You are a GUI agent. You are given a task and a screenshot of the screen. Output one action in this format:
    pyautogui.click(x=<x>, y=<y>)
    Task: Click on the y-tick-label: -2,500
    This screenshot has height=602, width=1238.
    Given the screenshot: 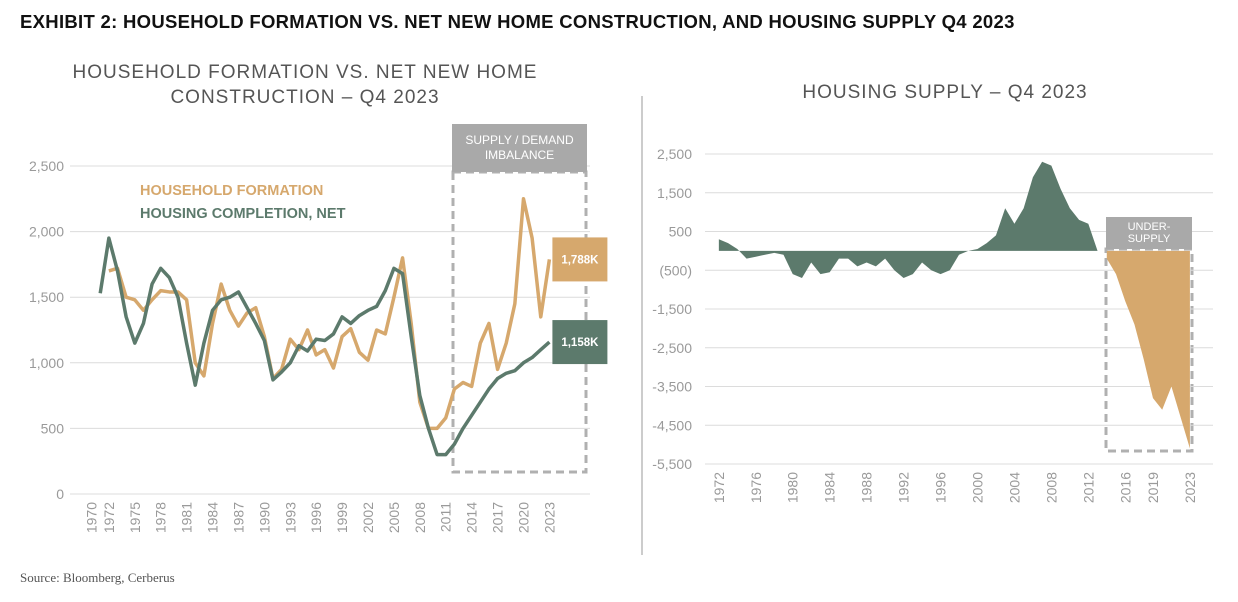 What is the action you would take?
    pyautogui.click(x=672, y=348)
    